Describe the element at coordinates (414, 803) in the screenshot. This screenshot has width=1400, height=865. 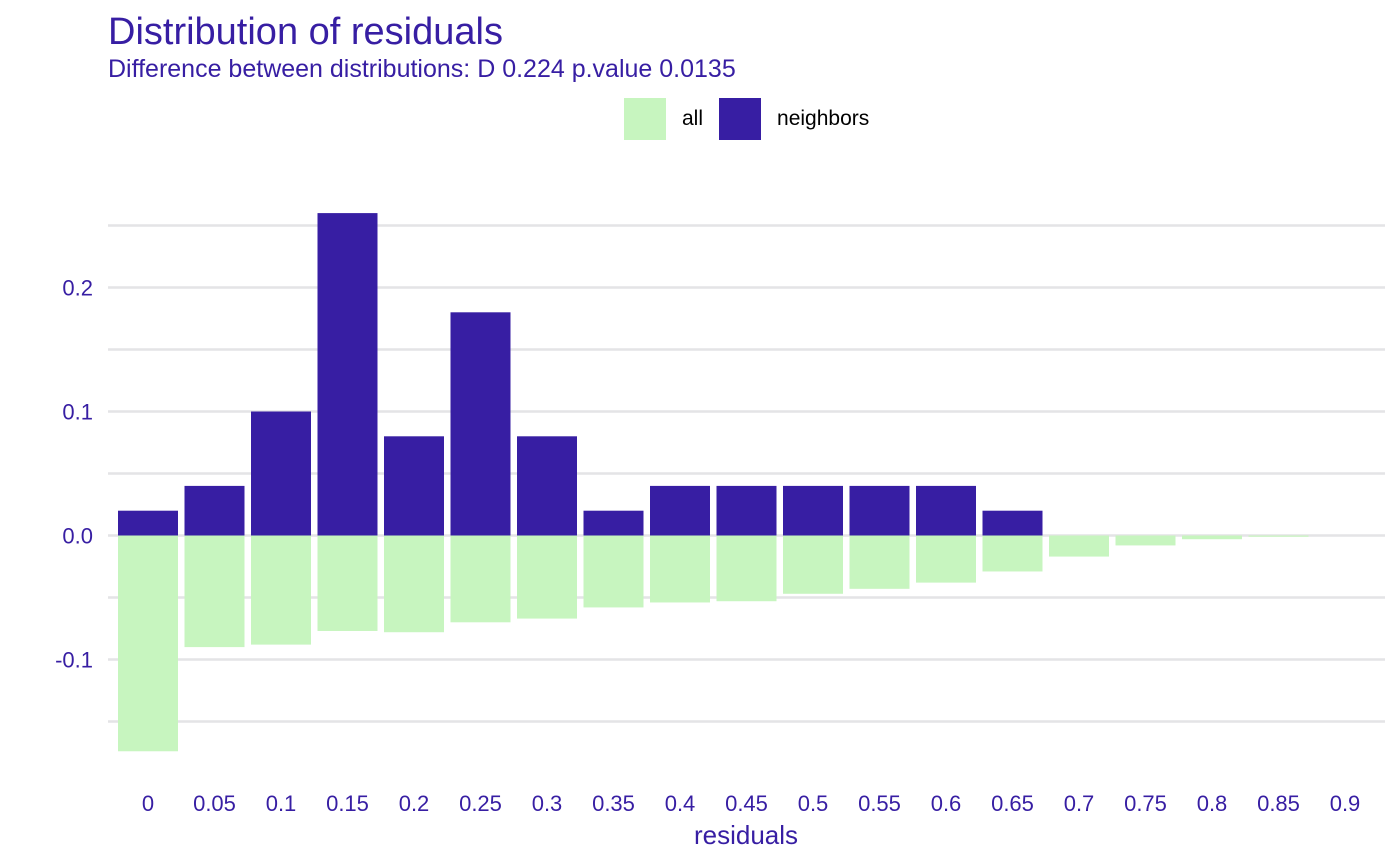
I see `x-tick-label: 0.2` at that location.